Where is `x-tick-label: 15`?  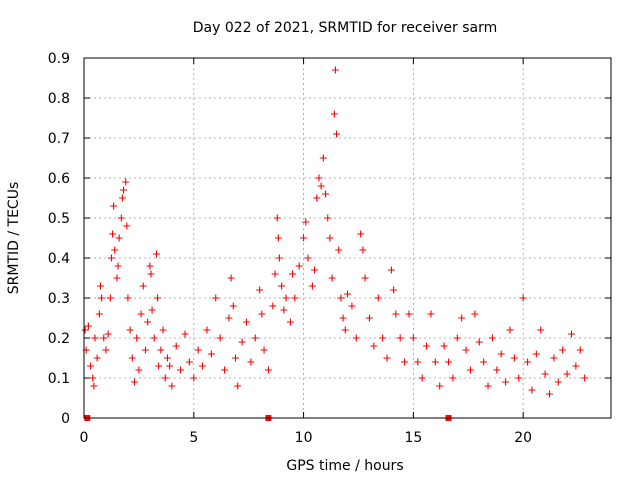 x-tick-label: 15 is located at coordinates (413, 438).